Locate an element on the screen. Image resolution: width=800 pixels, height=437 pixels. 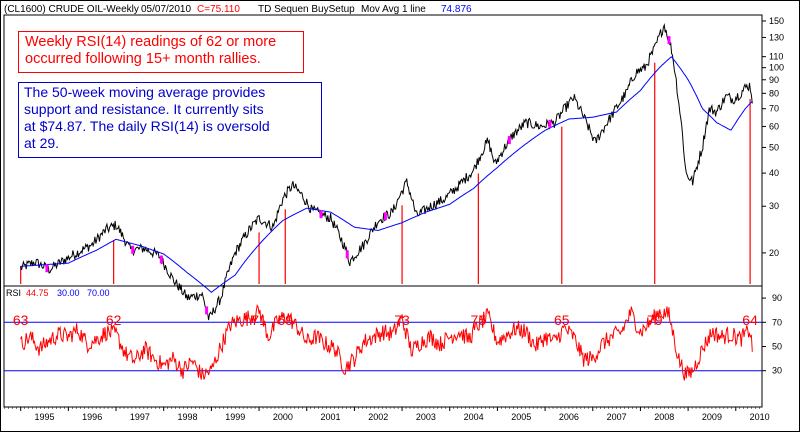
rsi-peak-label: 73 is located at coordinates (402, 320).